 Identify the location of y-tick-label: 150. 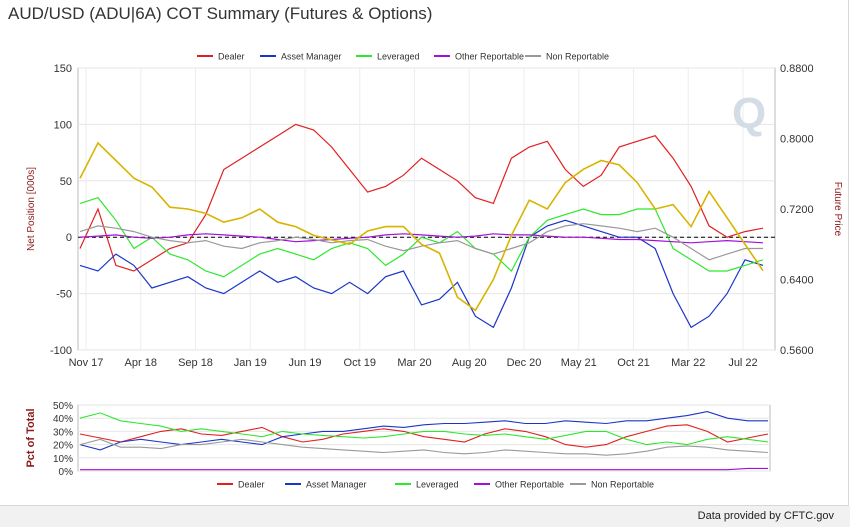
(63, 69).